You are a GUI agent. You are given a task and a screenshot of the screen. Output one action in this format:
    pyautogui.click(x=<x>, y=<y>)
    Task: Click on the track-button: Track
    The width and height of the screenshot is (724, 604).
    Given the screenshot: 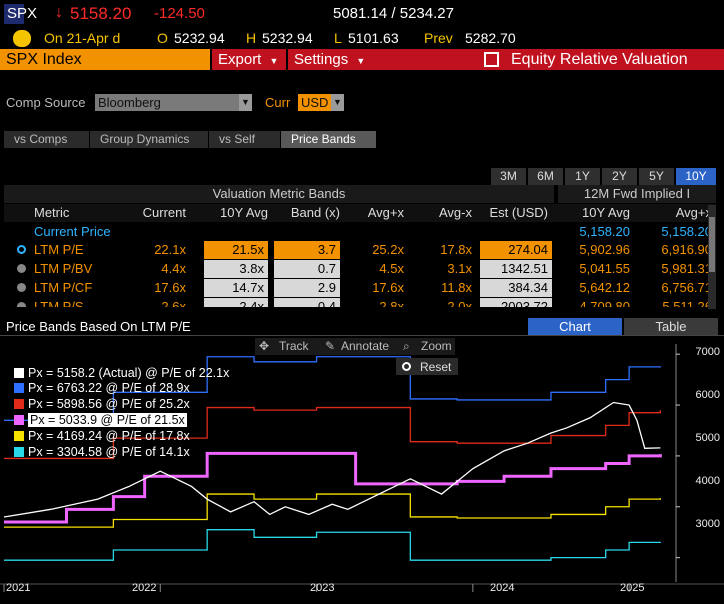 What is the action you would take?
    pyautogui.click(x=294, y=346)
    